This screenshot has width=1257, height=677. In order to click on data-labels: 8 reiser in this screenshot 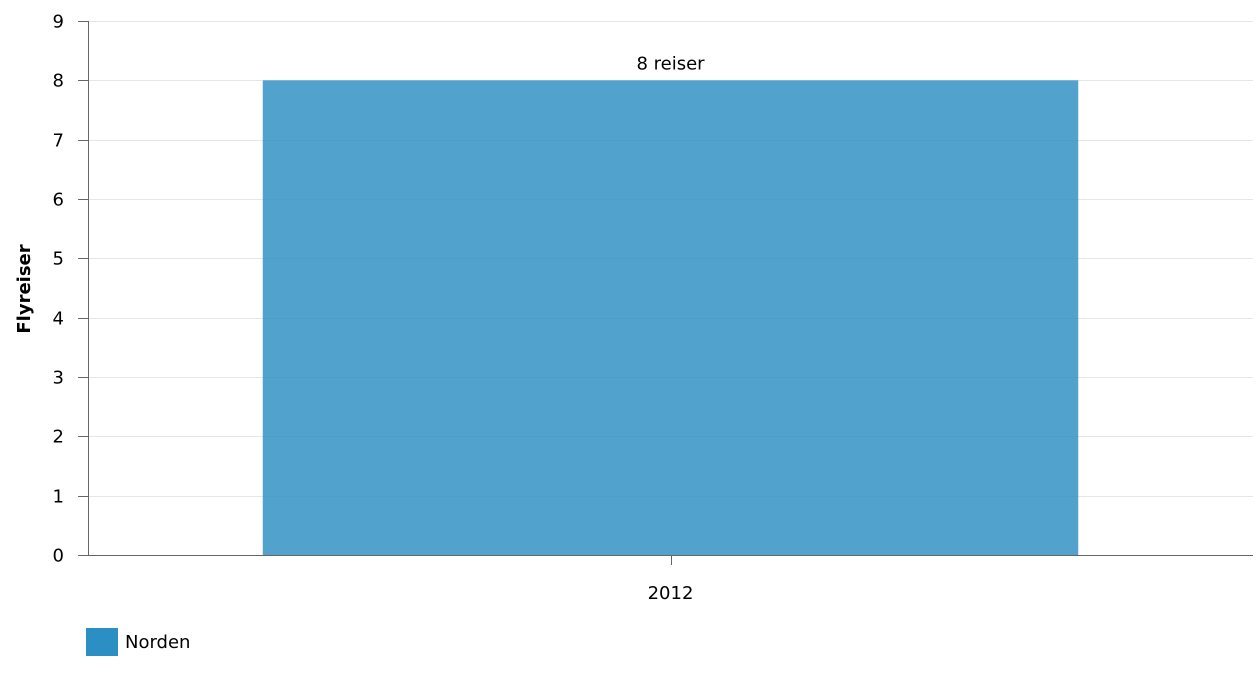, I will do `click(670, 63)`.